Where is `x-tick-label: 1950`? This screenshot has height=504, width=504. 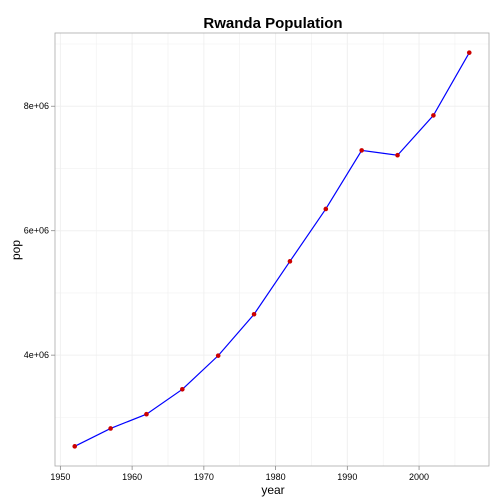
x-tick-label: 1950 is located at coordinates (60, 477).